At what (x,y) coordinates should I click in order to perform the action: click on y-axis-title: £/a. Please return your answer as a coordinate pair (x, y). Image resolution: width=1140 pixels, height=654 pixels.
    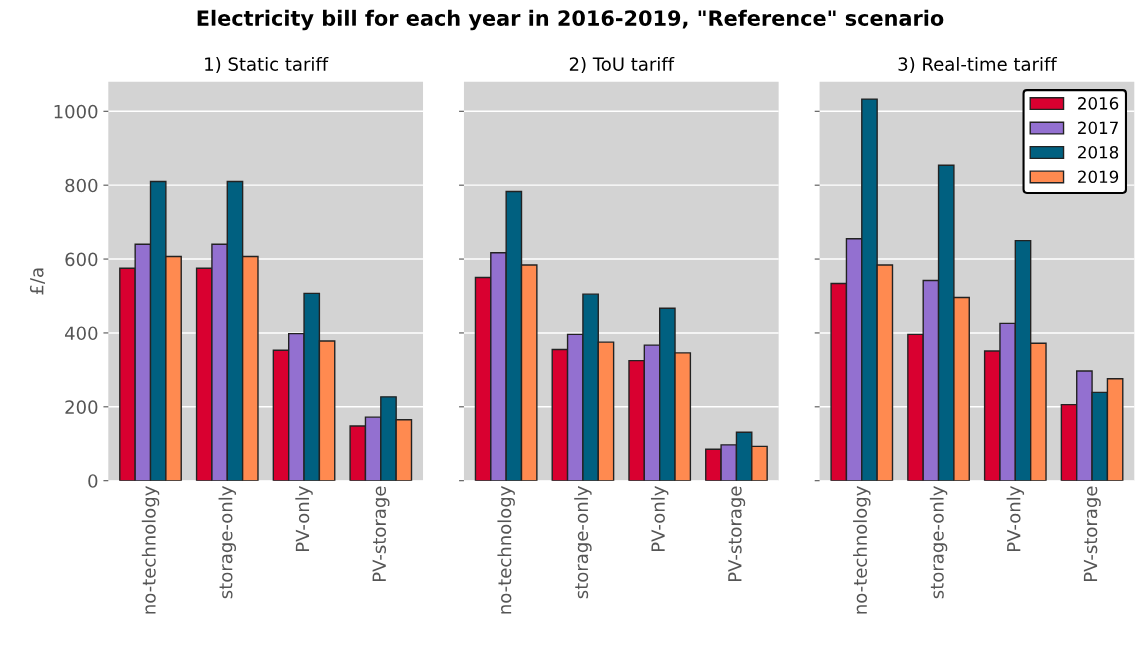
    Looking at the image, I should click on (37, 281).